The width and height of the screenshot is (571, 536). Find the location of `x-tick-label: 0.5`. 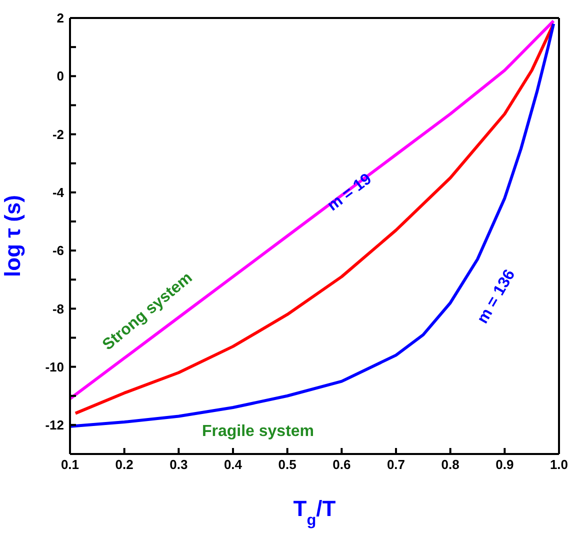

x-tick-label: 0.5 is located at coordinates (287, 464).